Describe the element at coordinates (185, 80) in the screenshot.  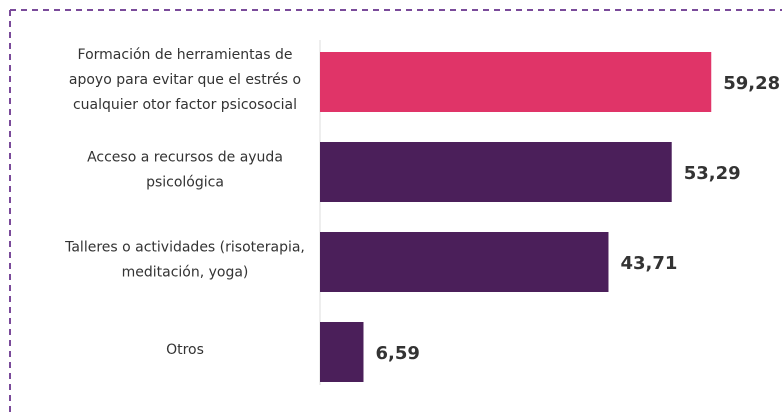
I see `category-label: apoyo para evitar que el estrés o` at that location.